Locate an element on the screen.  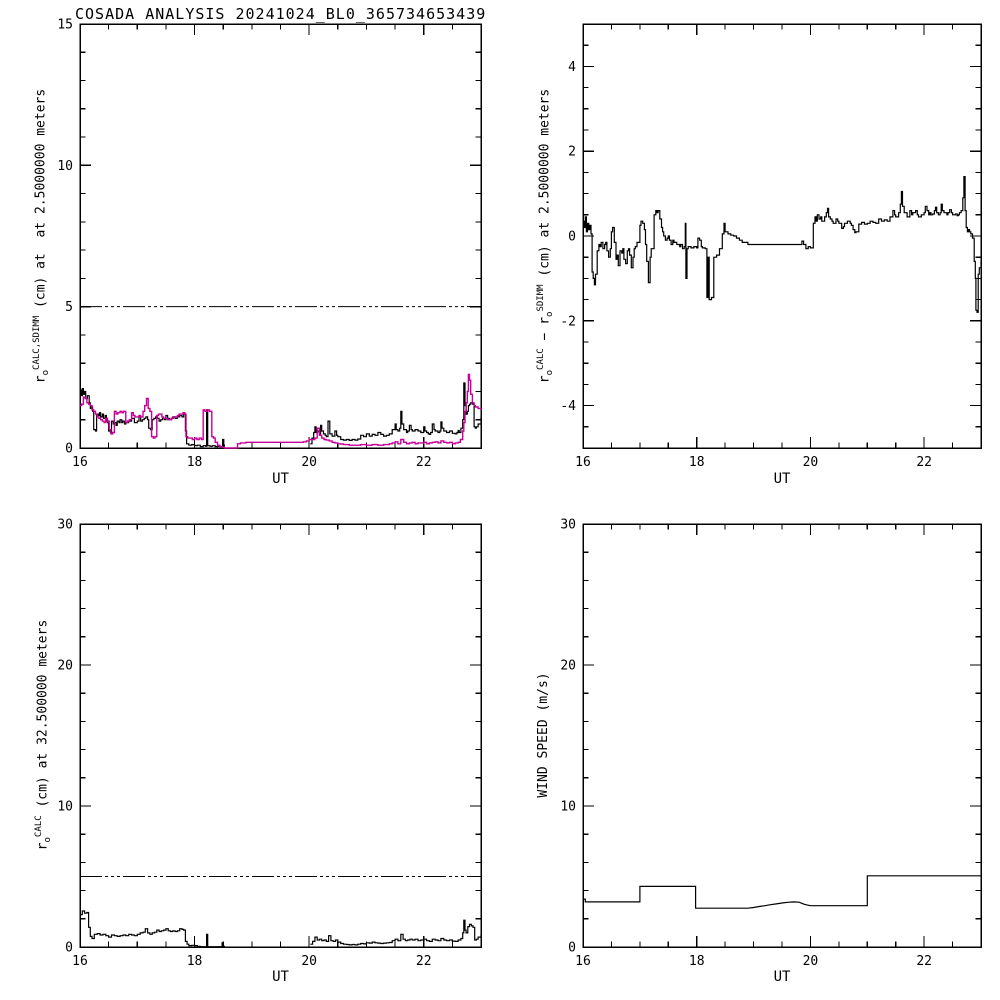
x-axis-label-ut-bottom-left: UT is located at coordinates (280, 977).